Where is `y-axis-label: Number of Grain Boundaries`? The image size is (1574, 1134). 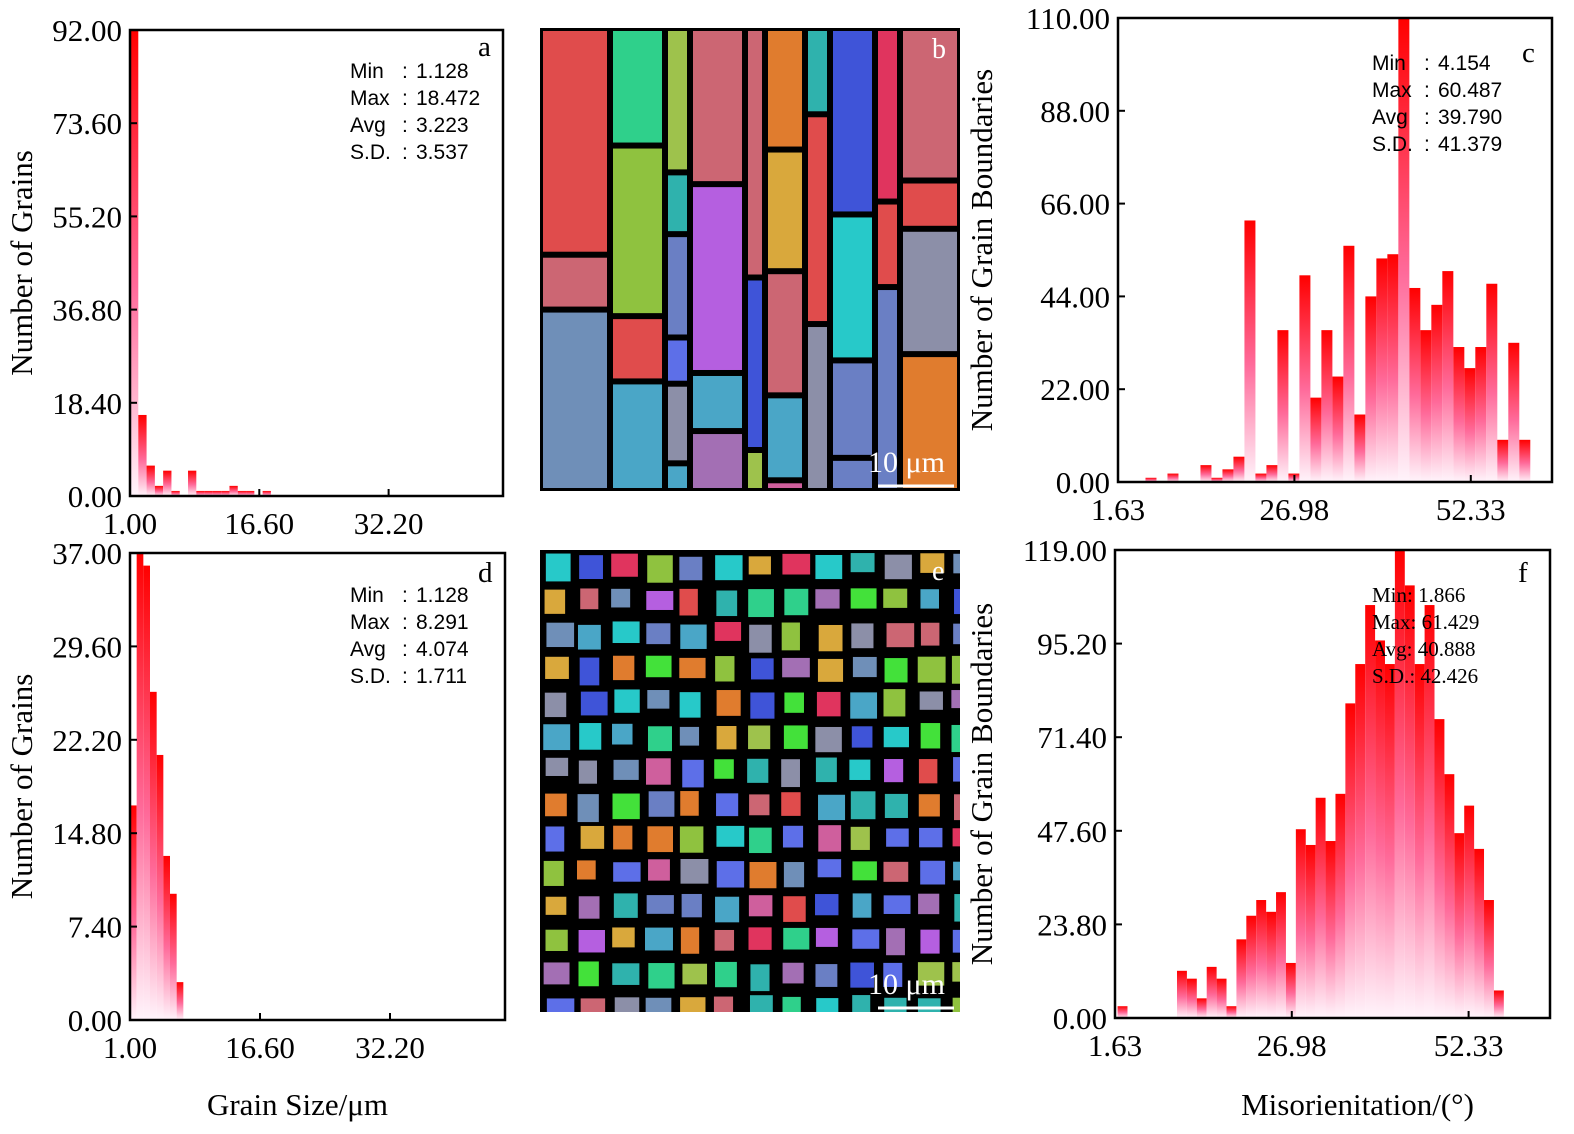 y-axis-label: Number of Grain Boundaries is located at coordinates (984, 784).